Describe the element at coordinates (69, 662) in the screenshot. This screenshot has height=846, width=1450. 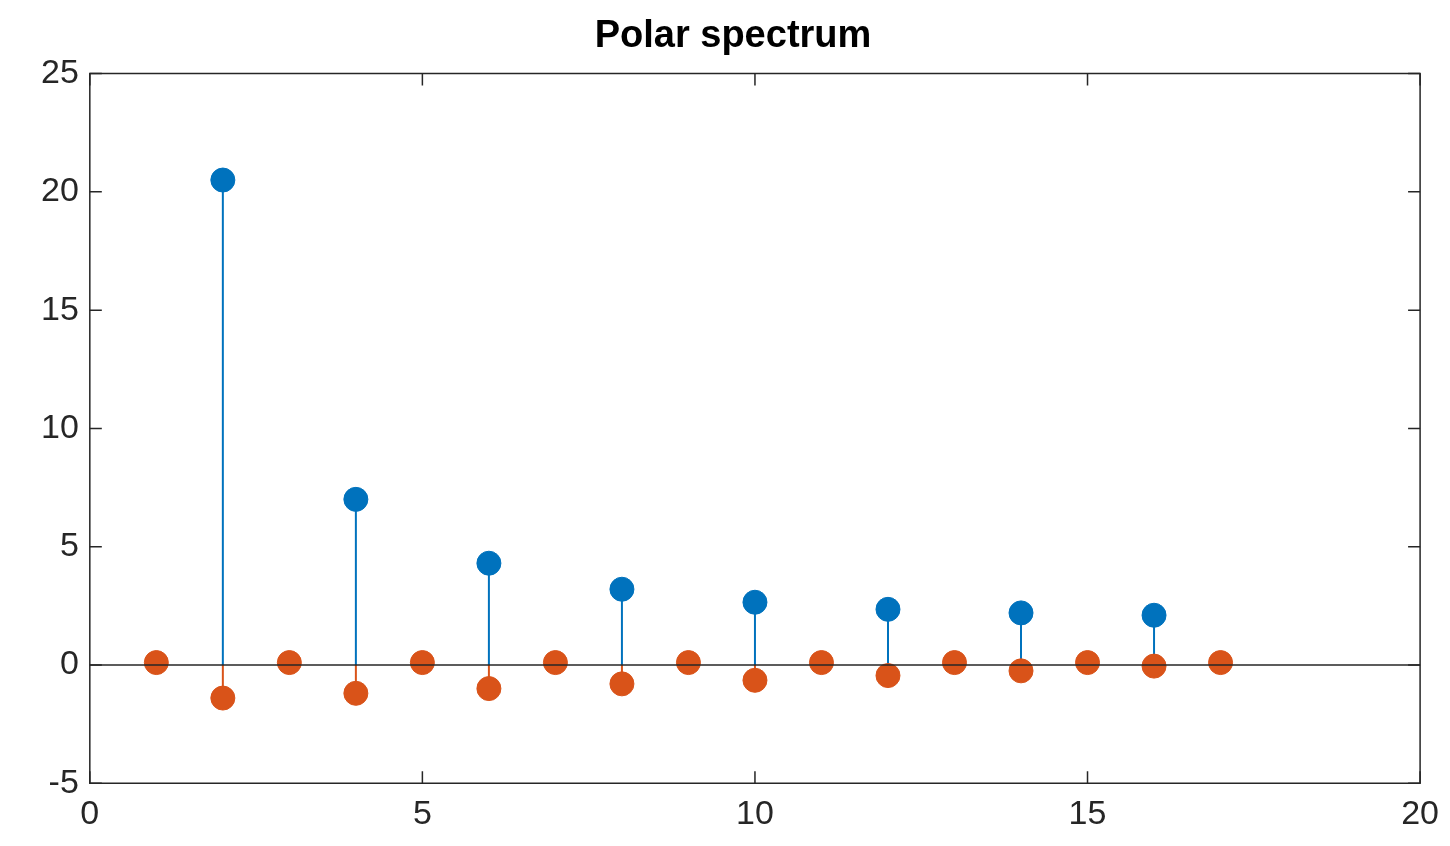
I see `y-tick-label: 0` at that location.